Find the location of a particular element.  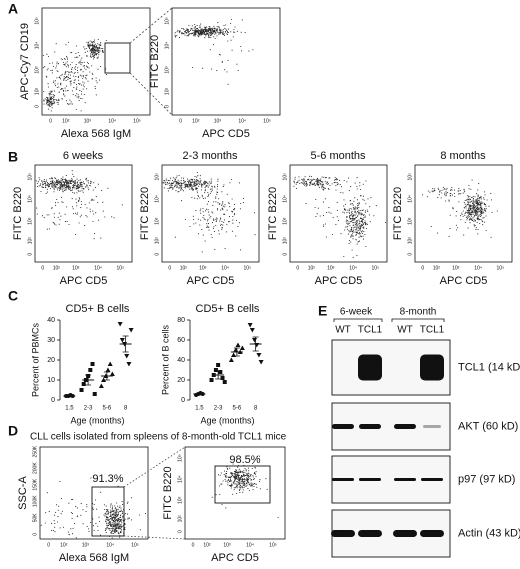

flow-plot is located at coordinates (214, 51).